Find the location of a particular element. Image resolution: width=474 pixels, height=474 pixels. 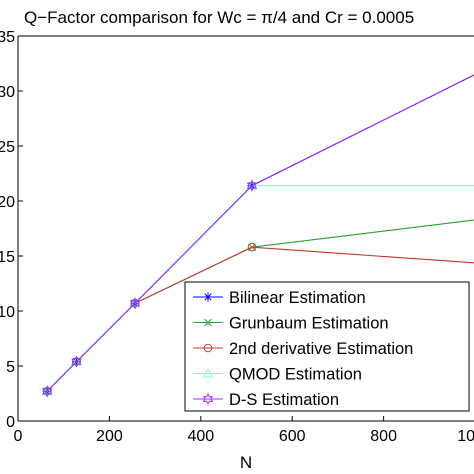

x-tick-label: 600 is located at coordinates (292, 436).